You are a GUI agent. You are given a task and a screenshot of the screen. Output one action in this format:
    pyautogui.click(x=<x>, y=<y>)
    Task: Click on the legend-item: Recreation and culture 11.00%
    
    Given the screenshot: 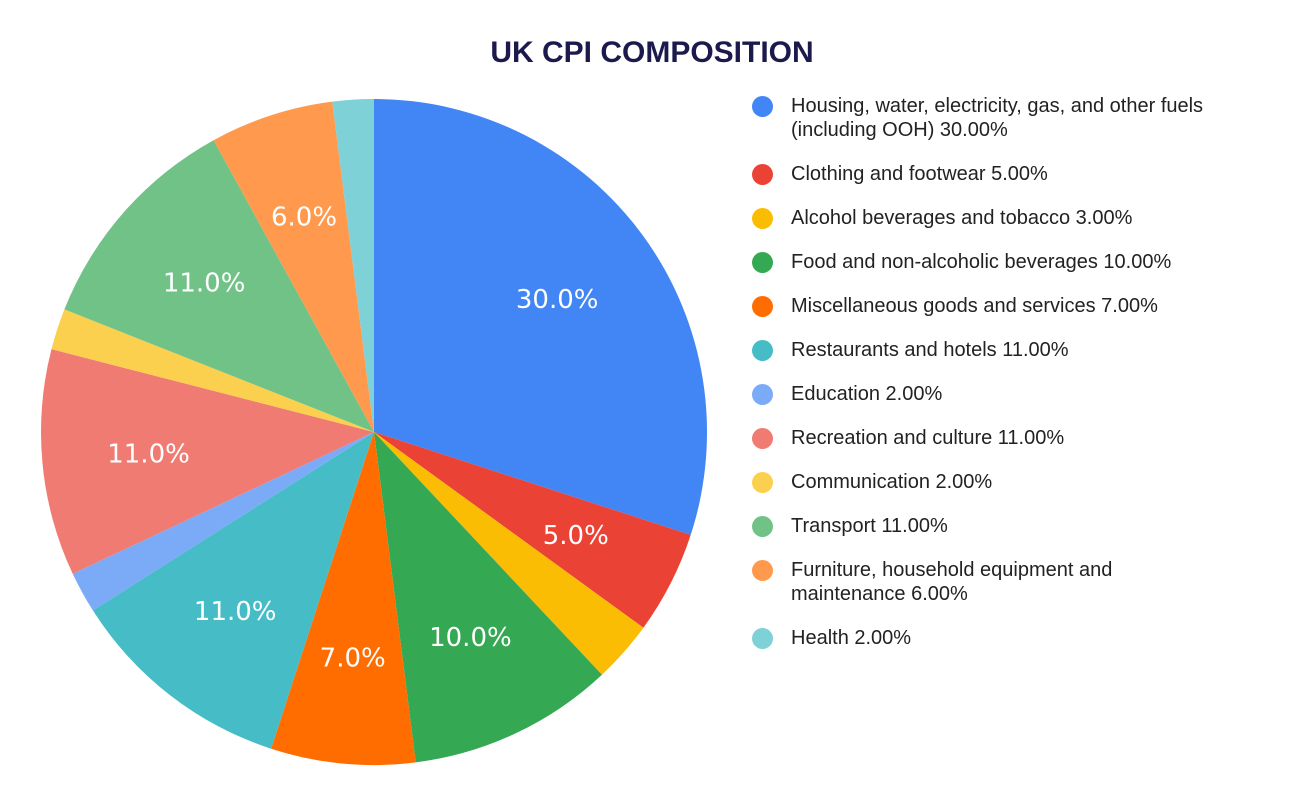 What is the action you would take?
    pyautogui.click(x=987, y=438)
    